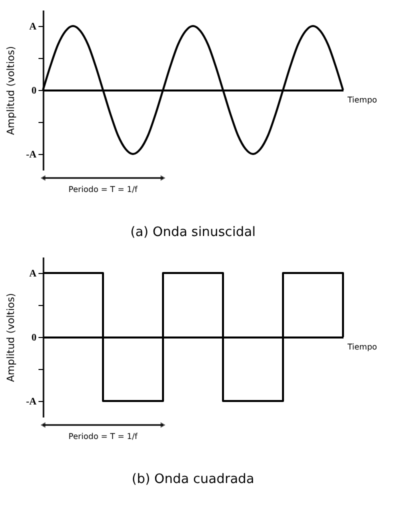 The image size is (409, 505). Describe the element at coordinates (193, 479) in the screenshot. I see `text: (b) Onda cuadrada` at that location.